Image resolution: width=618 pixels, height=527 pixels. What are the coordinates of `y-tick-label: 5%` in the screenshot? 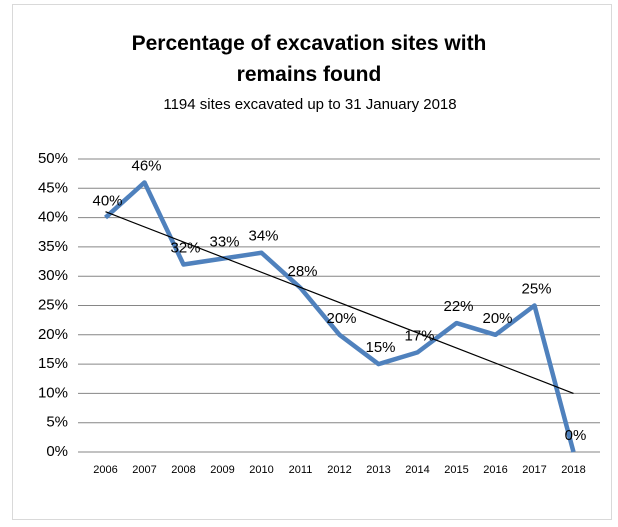 It's located at (57, 422).